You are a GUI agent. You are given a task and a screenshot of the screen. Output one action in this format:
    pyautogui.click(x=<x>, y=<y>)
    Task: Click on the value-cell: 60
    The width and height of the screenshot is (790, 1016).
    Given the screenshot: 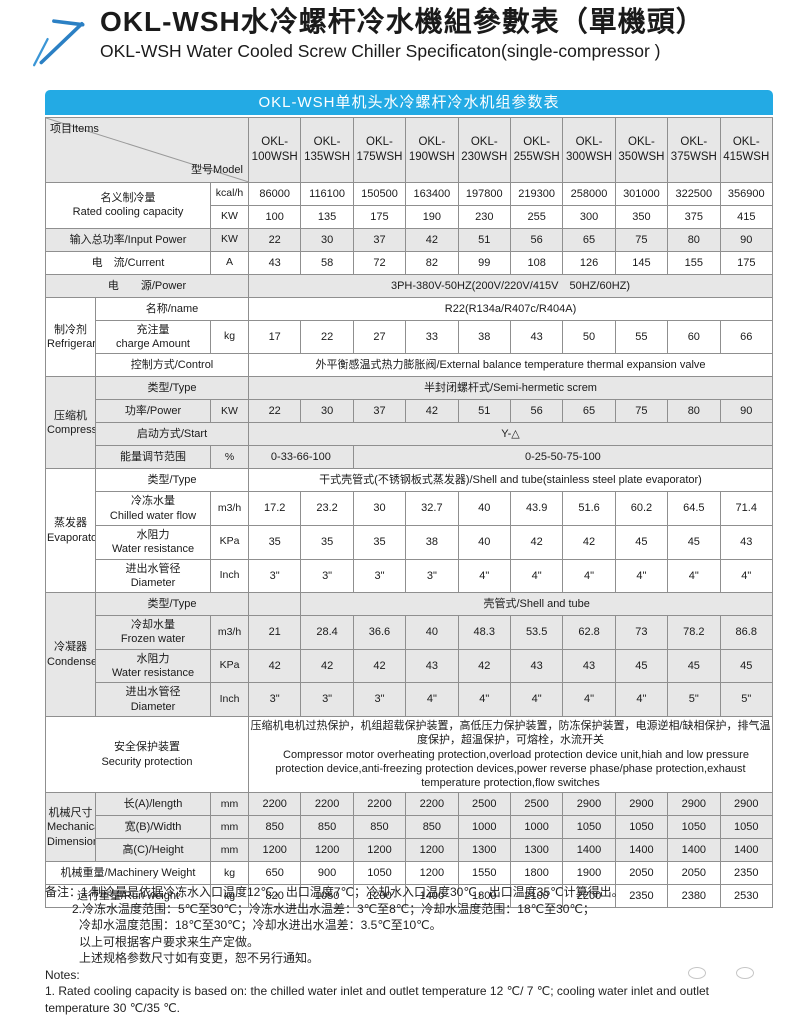 What is the action you would take?
    pyautogui.click(x=694, y=337)
    